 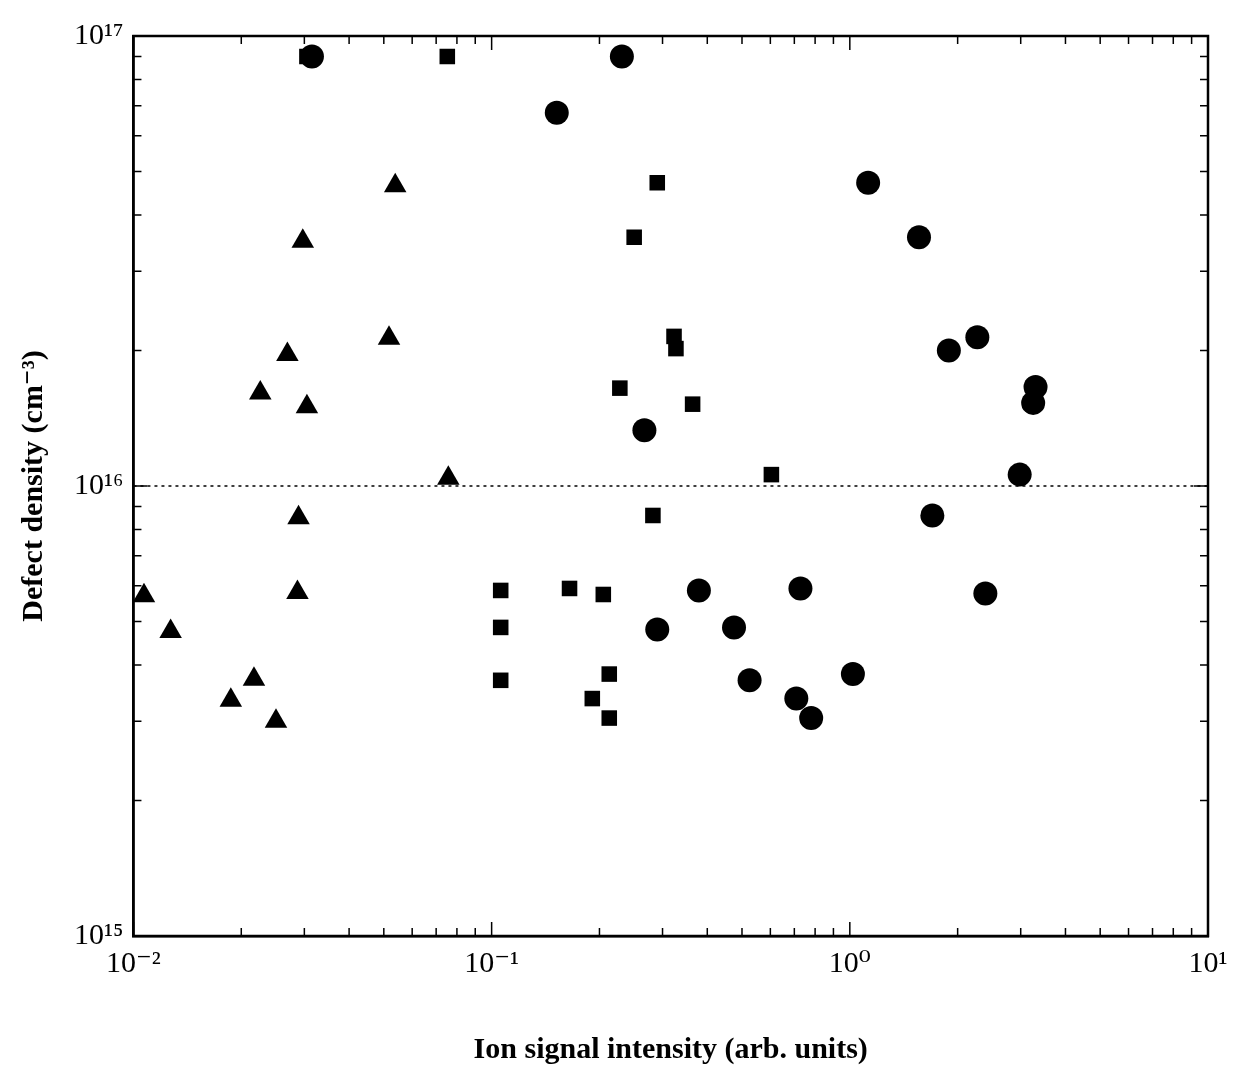 I want to click on x-axis-title: Ion signal intensity (arb. units), so click(x=670, y=1047).